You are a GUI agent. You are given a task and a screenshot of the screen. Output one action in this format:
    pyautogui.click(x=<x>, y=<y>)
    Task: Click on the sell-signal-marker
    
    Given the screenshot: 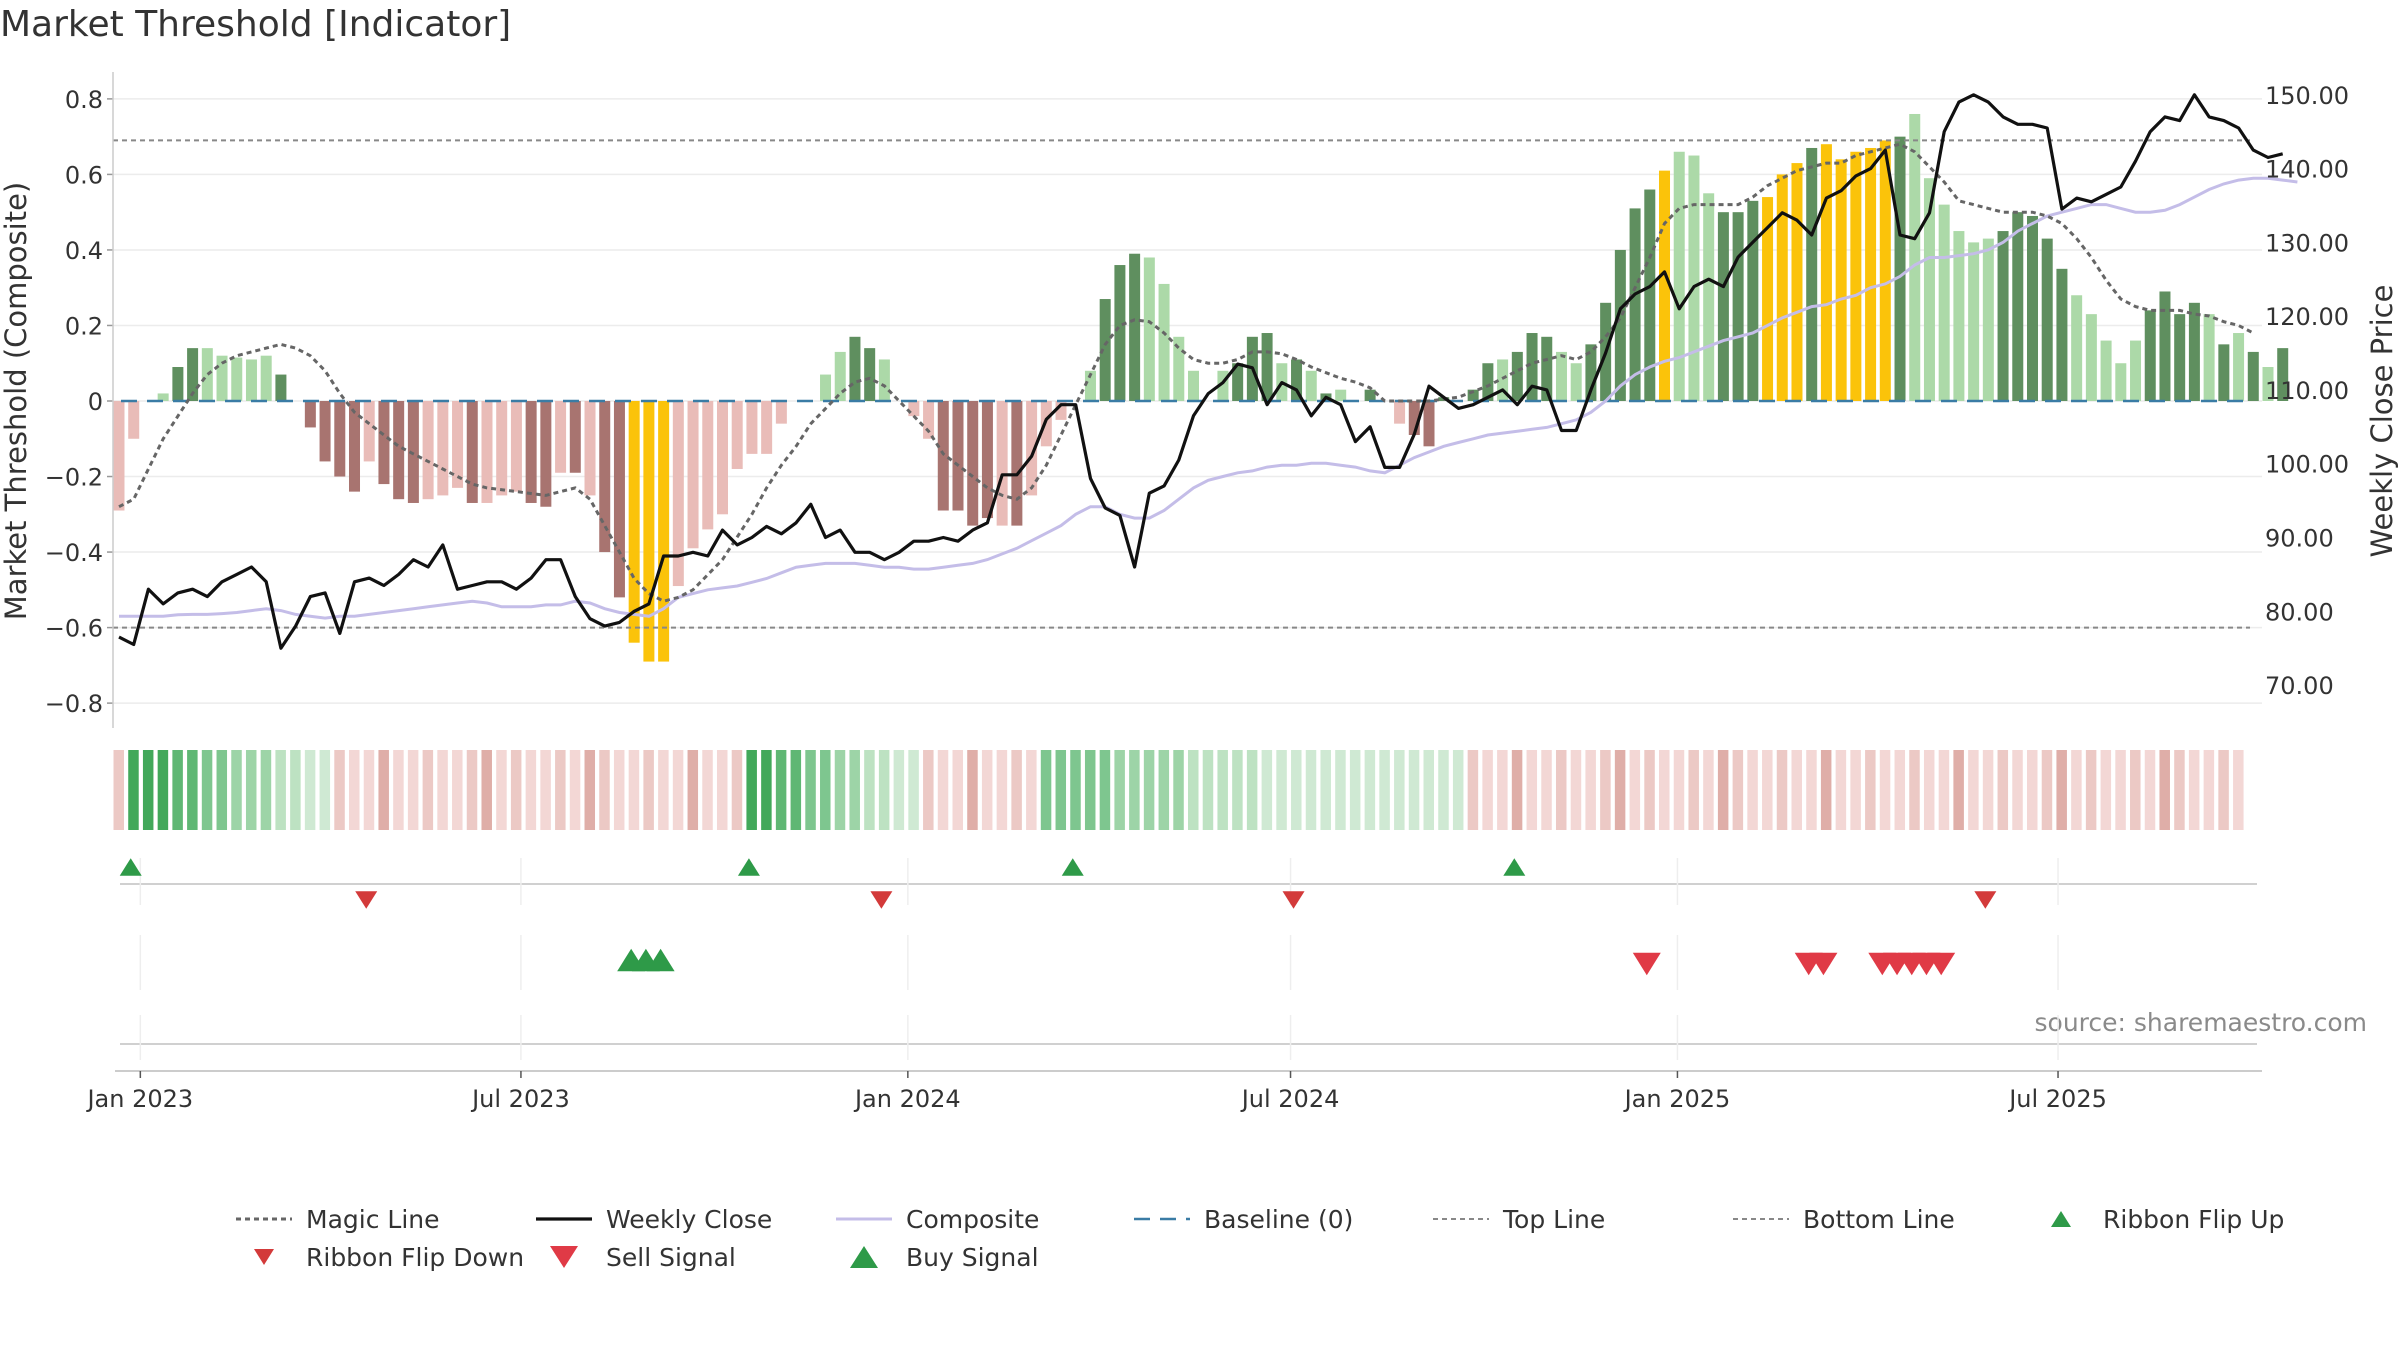 What is the action you would take?
    pyautogui.click(x=1941, y=964)
    